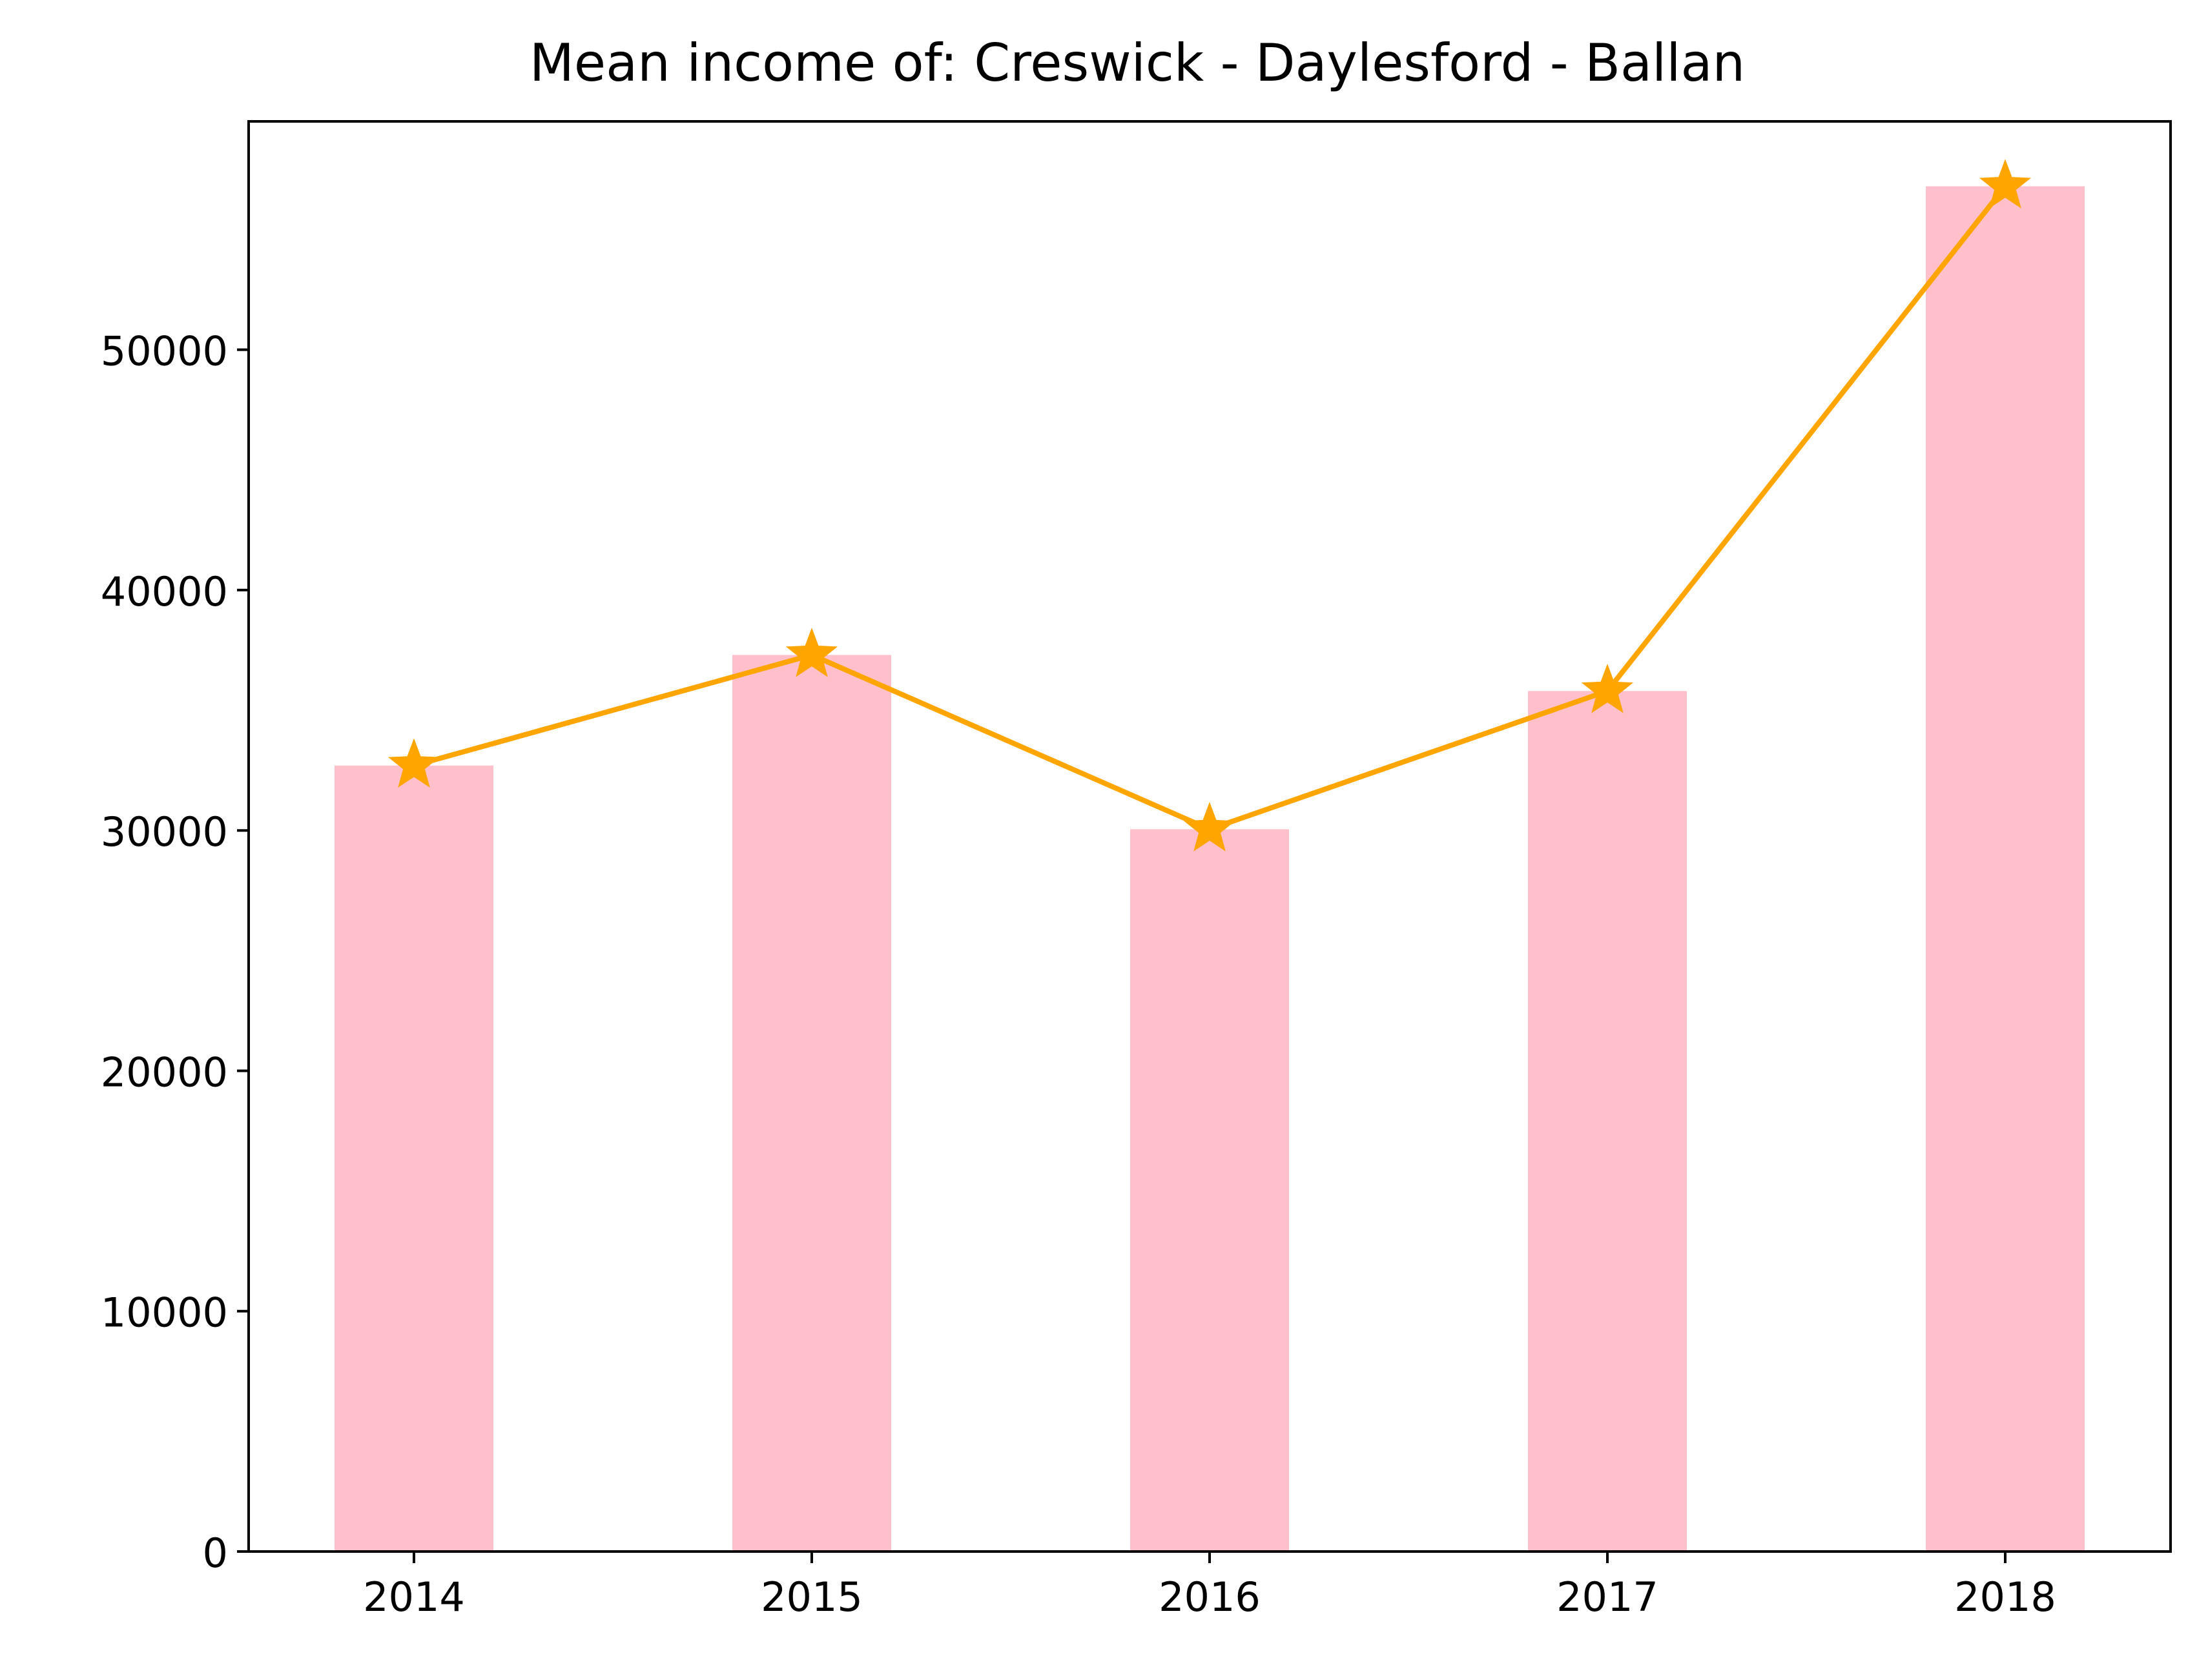 The height and width of the screenshot is (1680, 2208). I want to click on bar-2015, so click(811, 1103).